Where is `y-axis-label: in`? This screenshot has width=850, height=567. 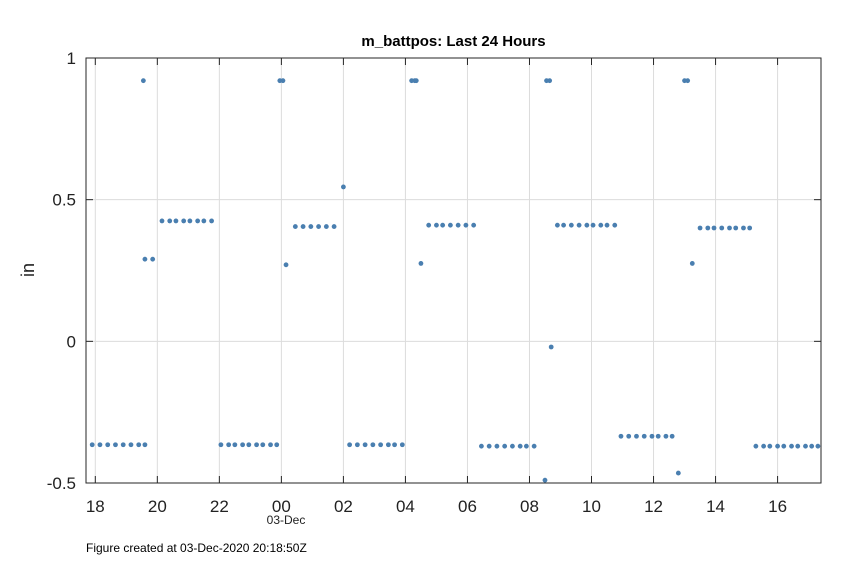
y-axis-label: in is located at coordinates (28, 270).